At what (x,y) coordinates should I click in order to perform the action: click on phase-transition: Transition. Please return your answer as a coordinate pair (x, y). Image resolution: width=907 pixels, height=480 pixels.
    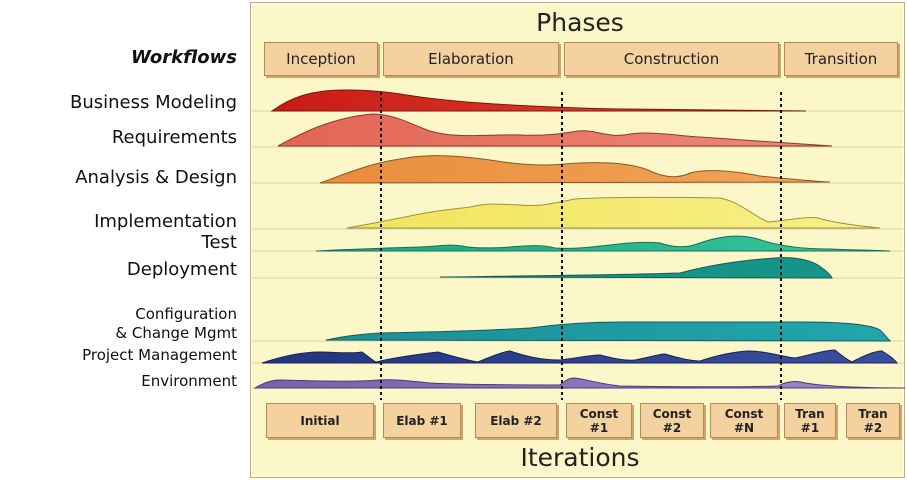
    Looking at the image, I should click on (841, 59).